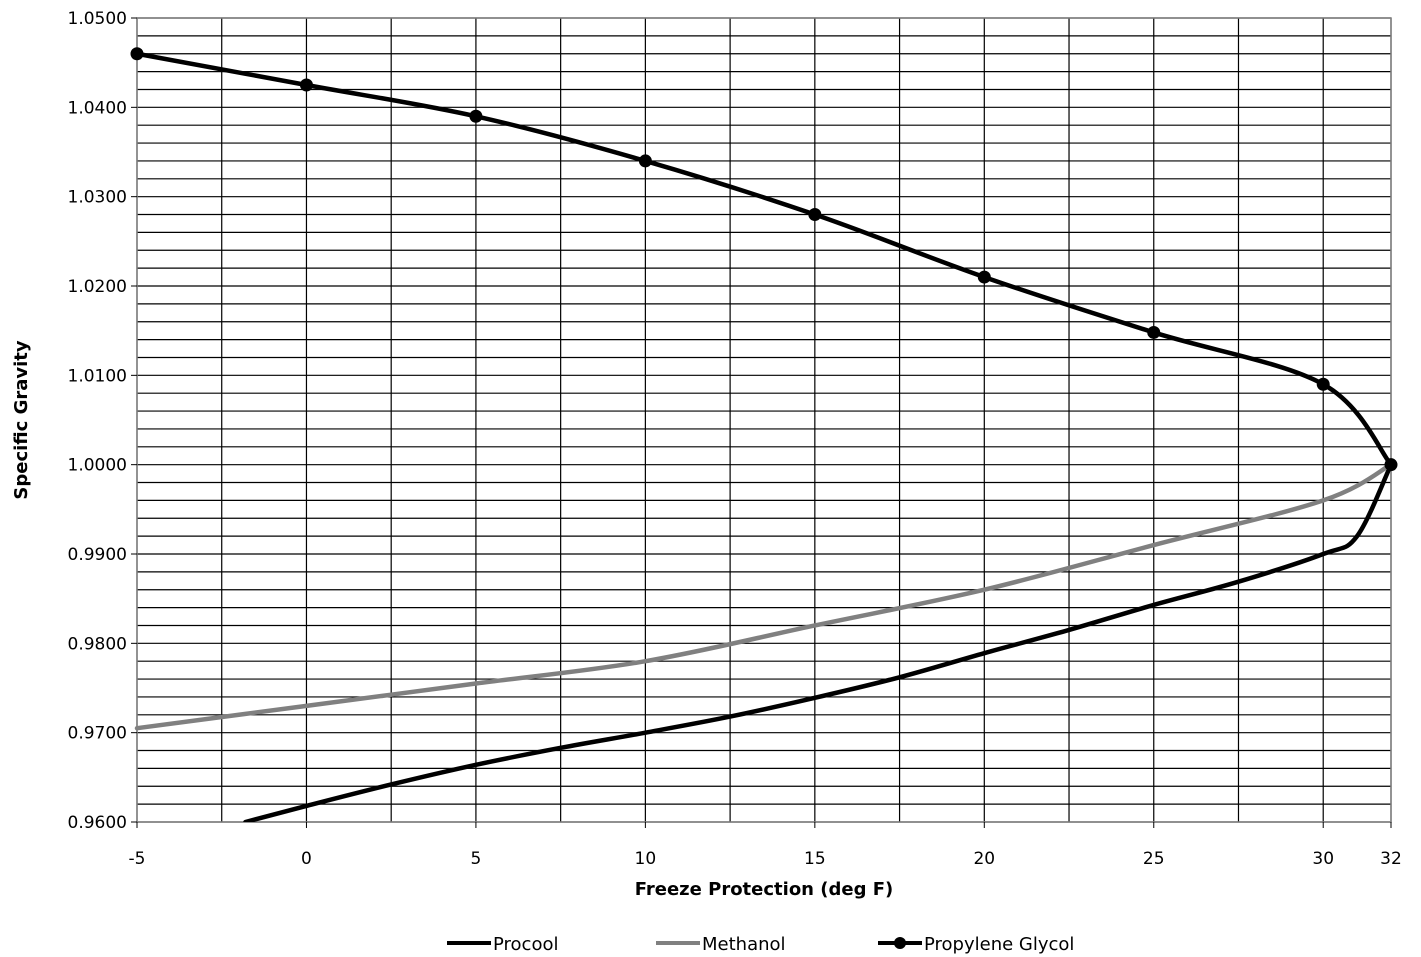 This screenshot has width=1421, height=957. What do you see at coordinates (1391, 859) in the screenshot?
I see `x-tick-label: 32` at bounding box center [1391, 859].